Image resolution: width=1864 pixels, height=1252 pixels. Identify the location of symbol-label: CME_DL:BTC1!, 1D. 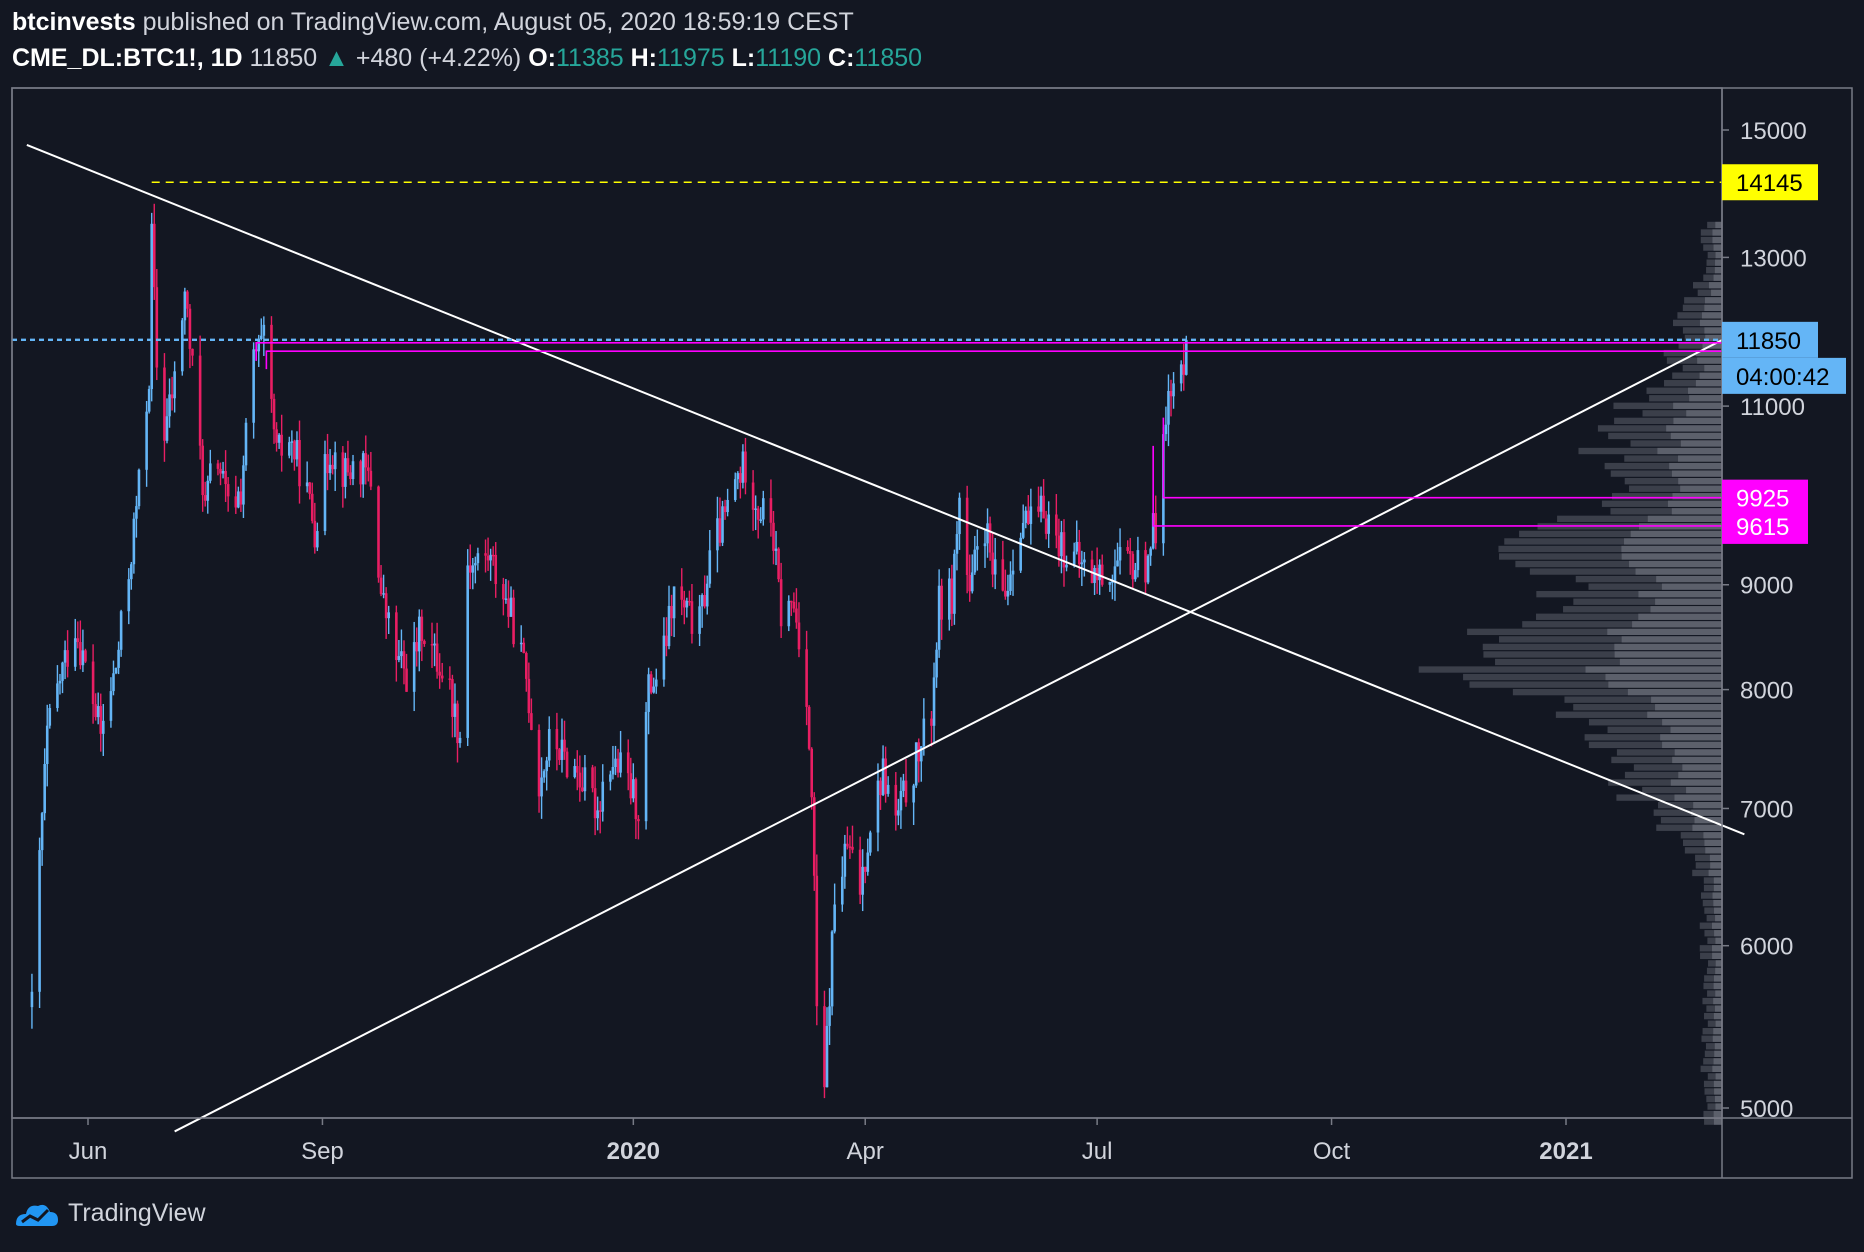
(127, 58).